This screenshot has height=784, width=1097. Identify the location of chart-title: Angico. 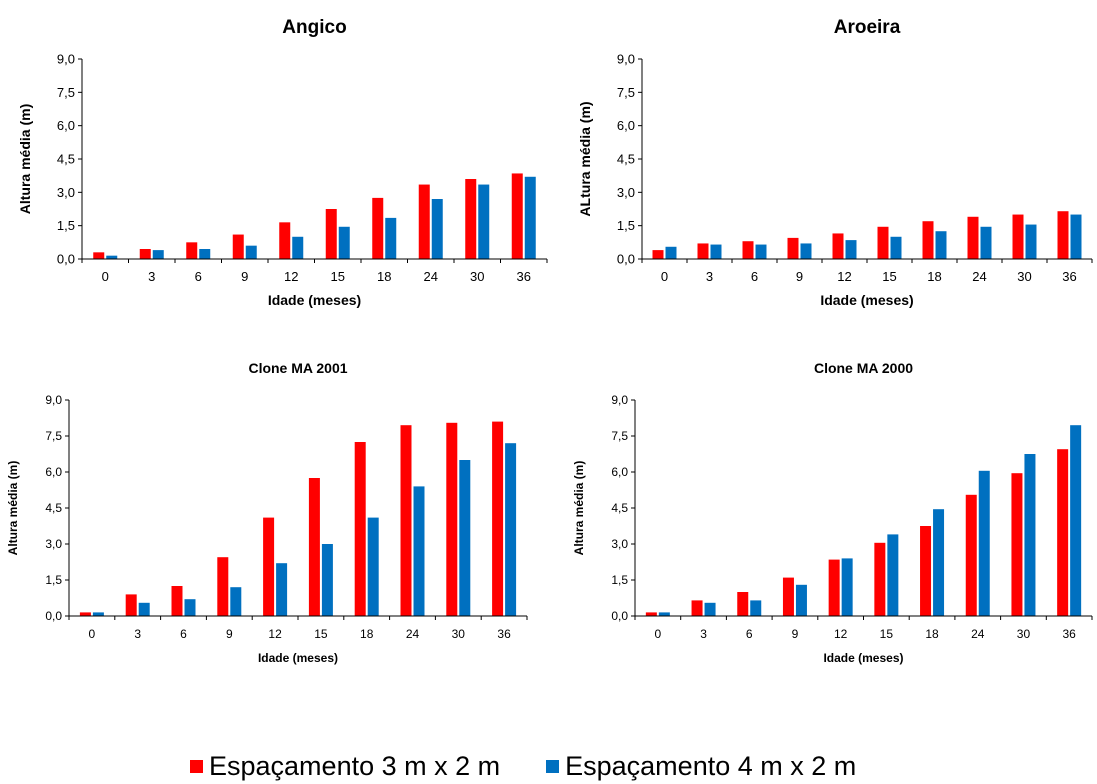
(314, 27).